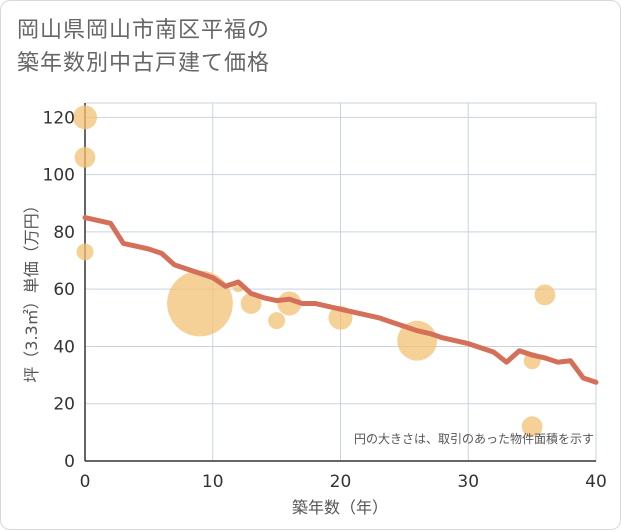  I want to click on y-tick-labels: 0 20 40 60 80 100 120, so click(59, 290).